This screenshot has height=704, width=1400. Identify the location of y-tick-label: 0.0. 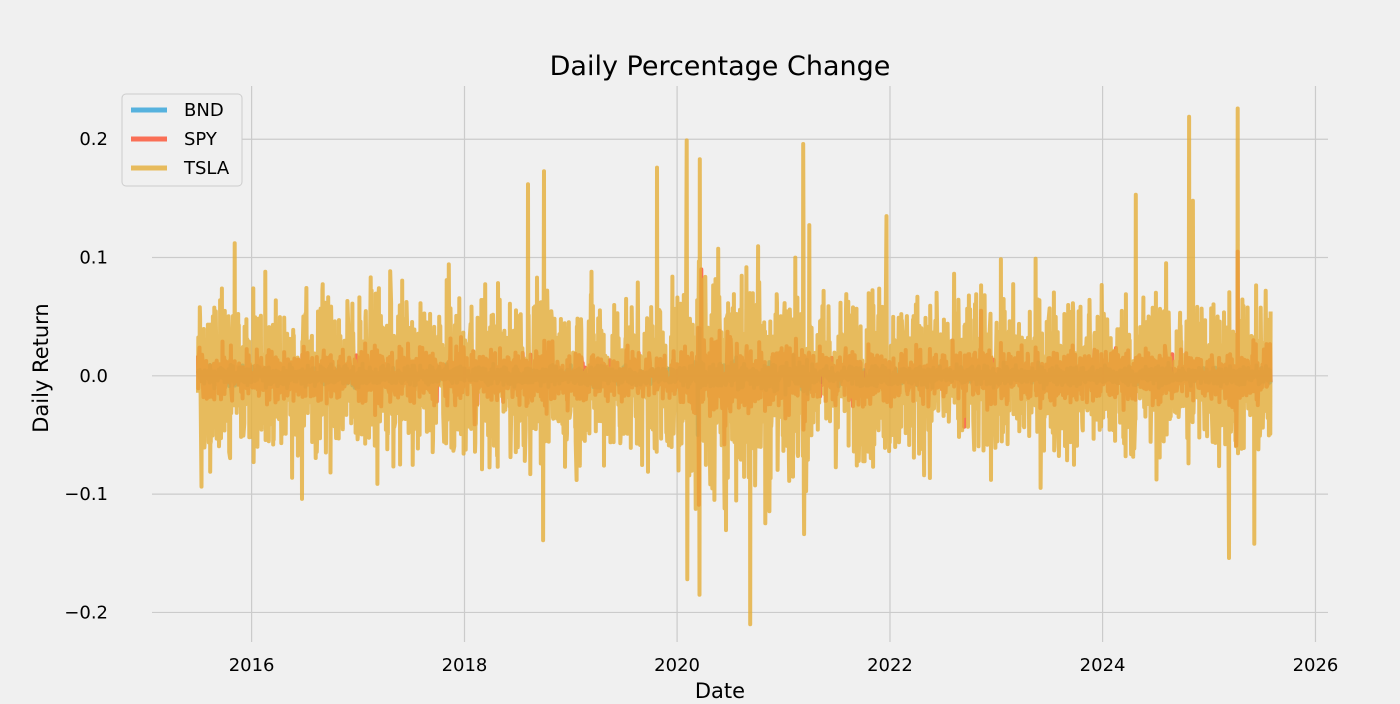
(93, 376).